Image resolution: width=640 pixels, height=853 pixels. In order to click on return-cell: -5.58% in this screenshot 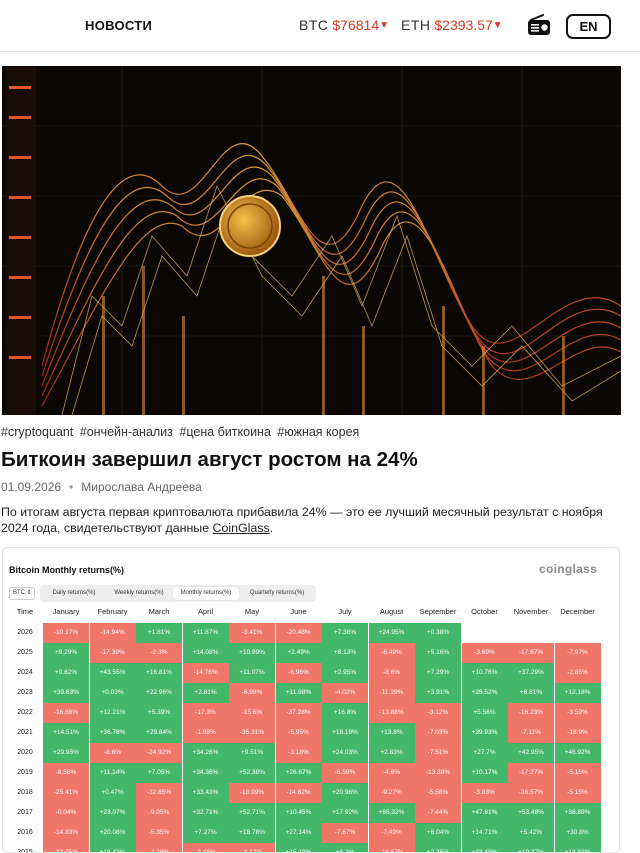, I will do `click(438, 793)`.